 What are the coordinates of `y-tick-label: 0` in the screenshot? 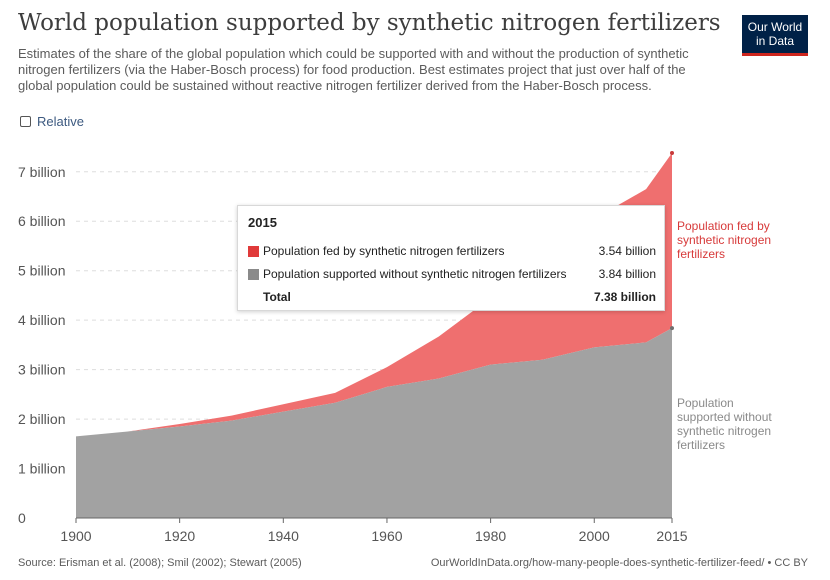 It's located at (22, 518).